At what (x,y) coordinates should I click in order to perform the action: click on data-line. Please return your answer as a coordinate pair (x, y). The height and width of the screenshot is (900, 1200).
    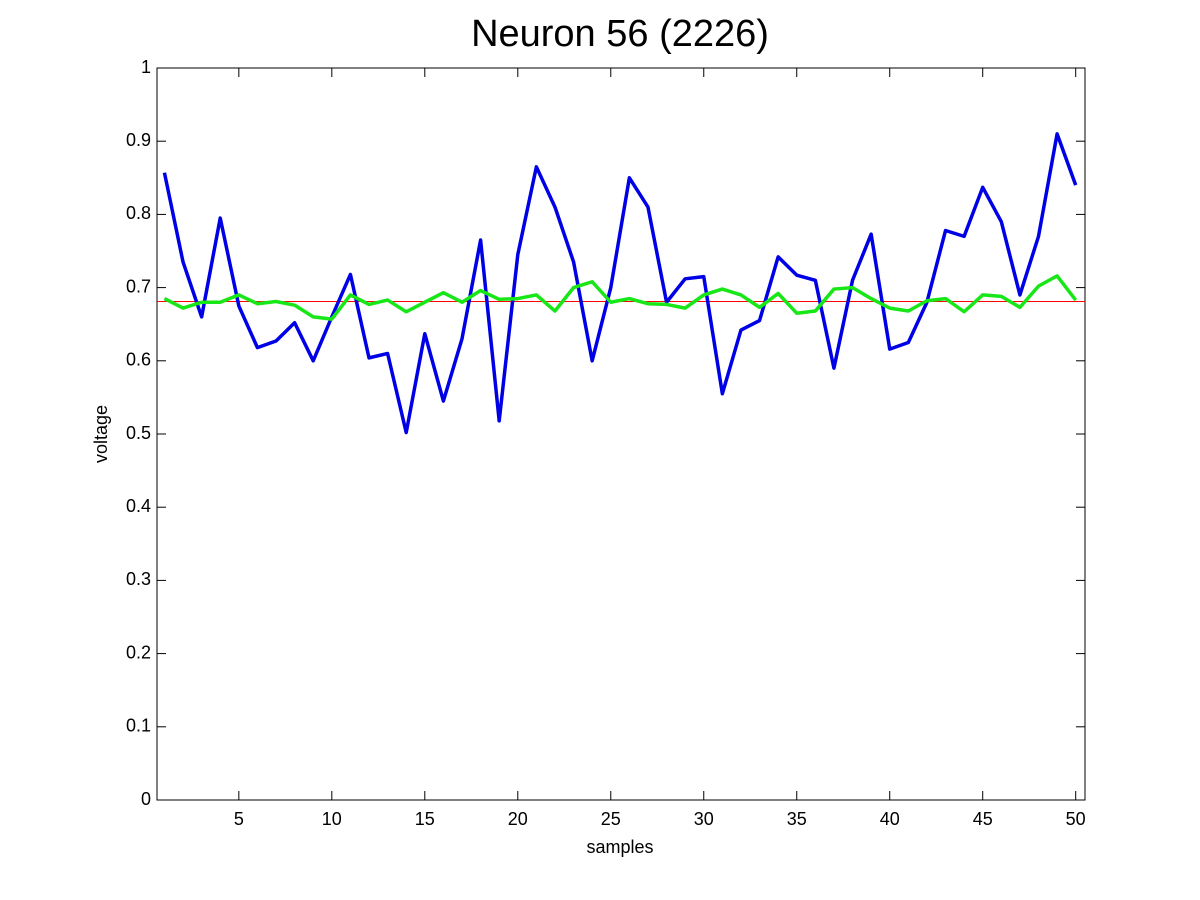
    Looking at the image, I should click on (620, 297).